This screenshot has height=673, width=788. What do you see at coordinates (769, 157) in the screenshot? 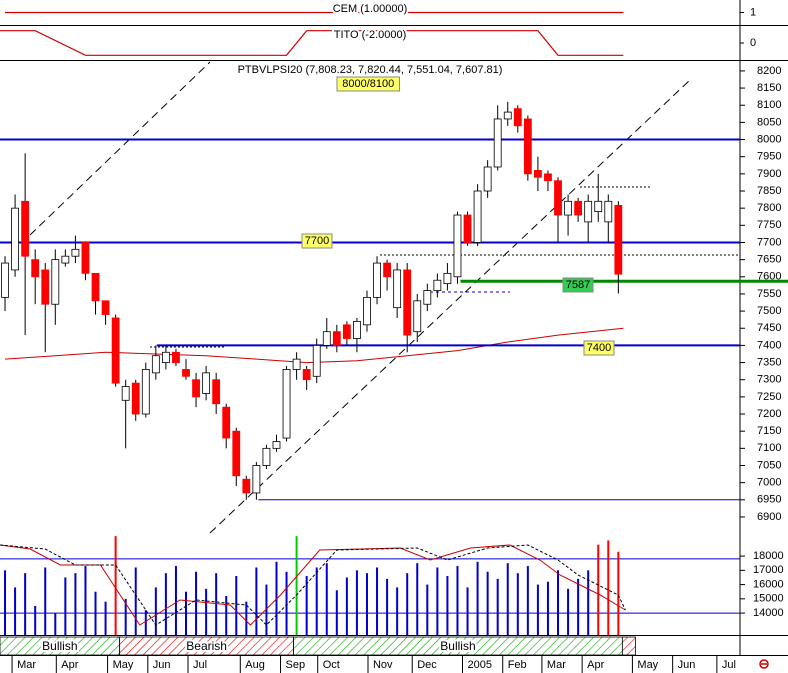
I see `y-tick-label: 7950` at bounding box center [769, 157].